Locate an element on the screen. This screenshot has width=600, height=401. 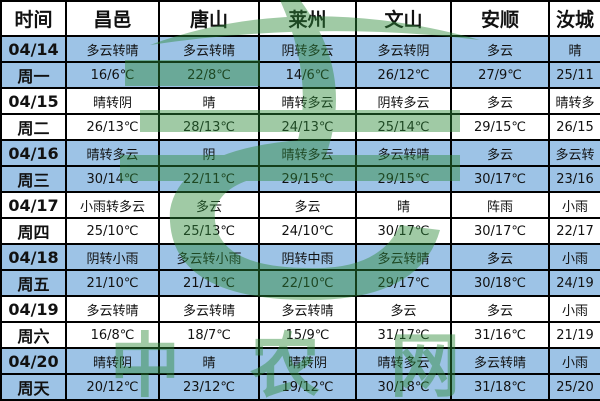
temperature-cell: 22/8℃ is located at coordinates (209, 75).